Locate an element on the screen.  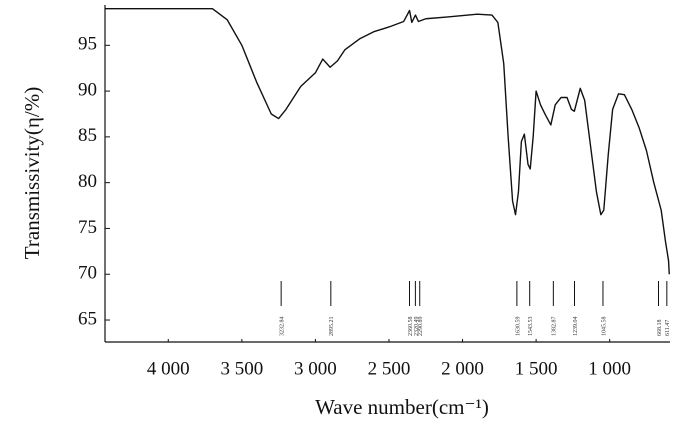
peak-label: 1045.58 is located at coordinates (604, 327).